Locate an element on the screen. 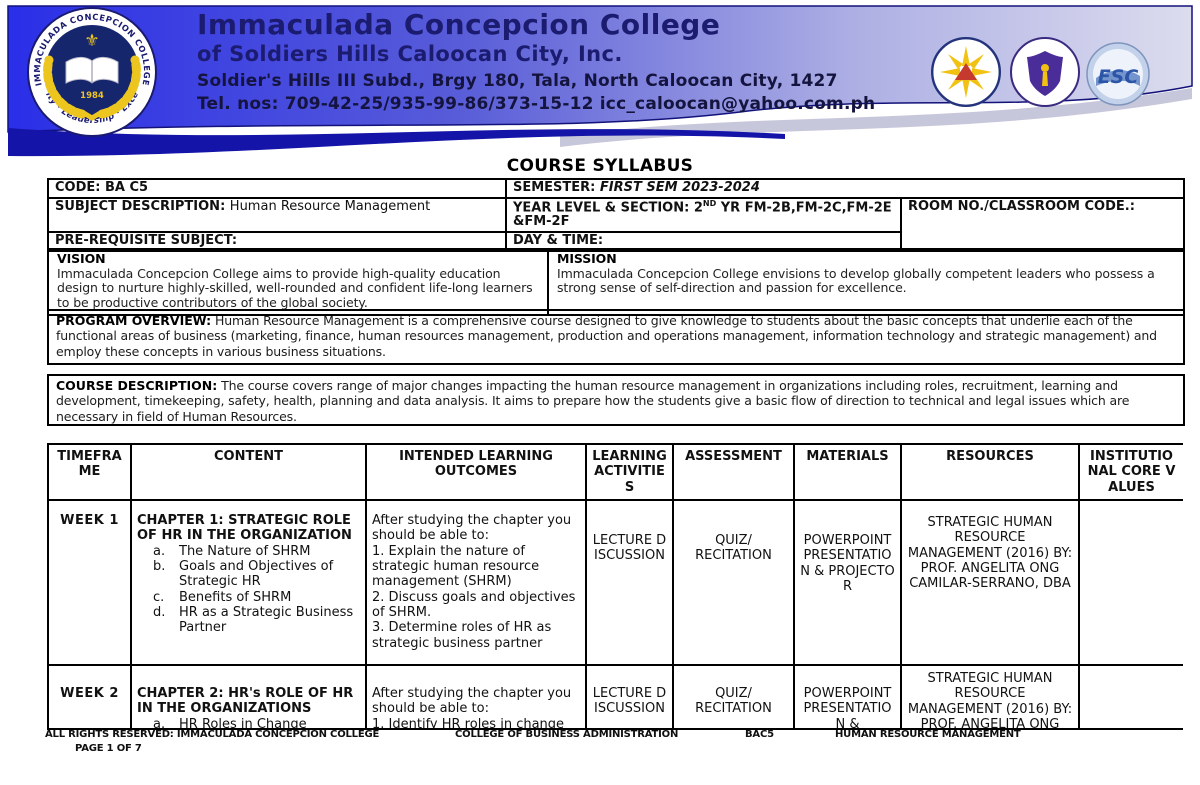 The width and height of the screenshot is (1200, 785). room-code-cell: ROOM NO./CLASSROOM CODE.: is located at coordinates (1042, 224).